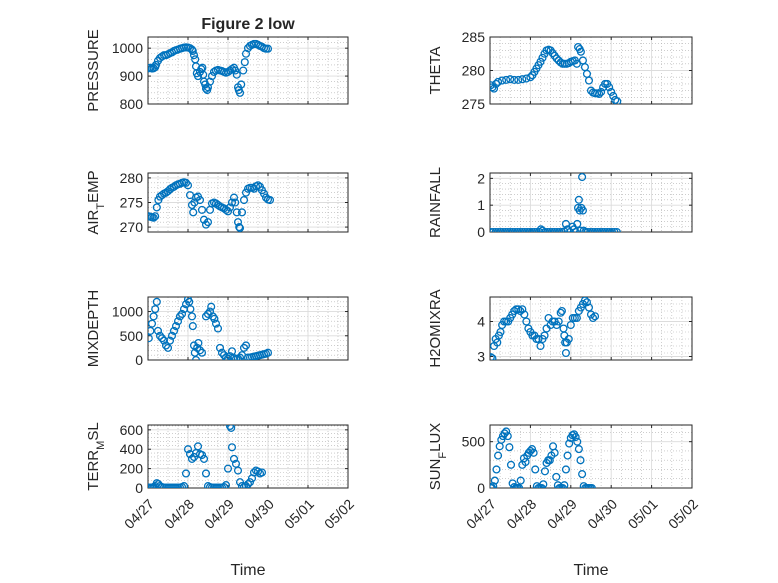 The width and height of the screenshot is (778, 583). What do you see at coordinates (643, 514) in the screenshot?
I see `x-tick-label: 05/01` at bounding box center [643, 514].